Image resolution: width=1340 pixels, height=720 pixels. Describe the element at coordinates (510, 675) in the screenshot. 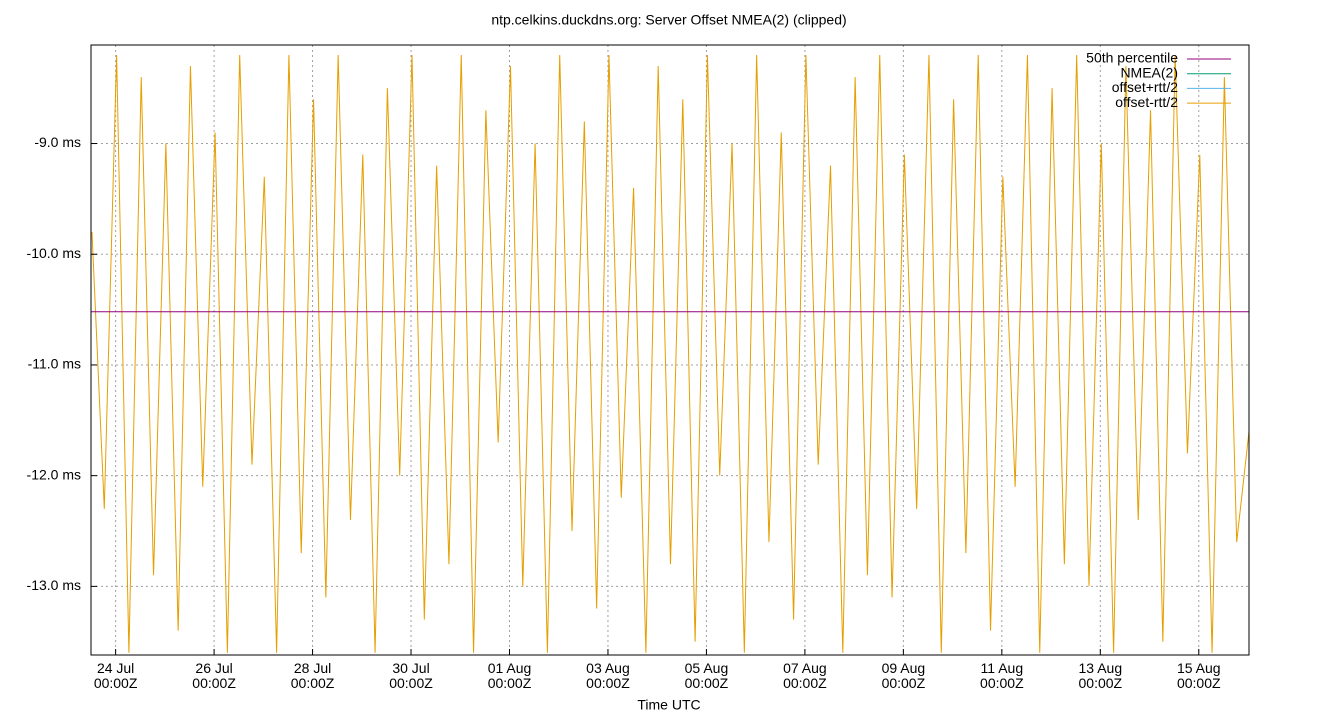

I see `x-tick-label: 01 Aug 00:00Z` at that location.